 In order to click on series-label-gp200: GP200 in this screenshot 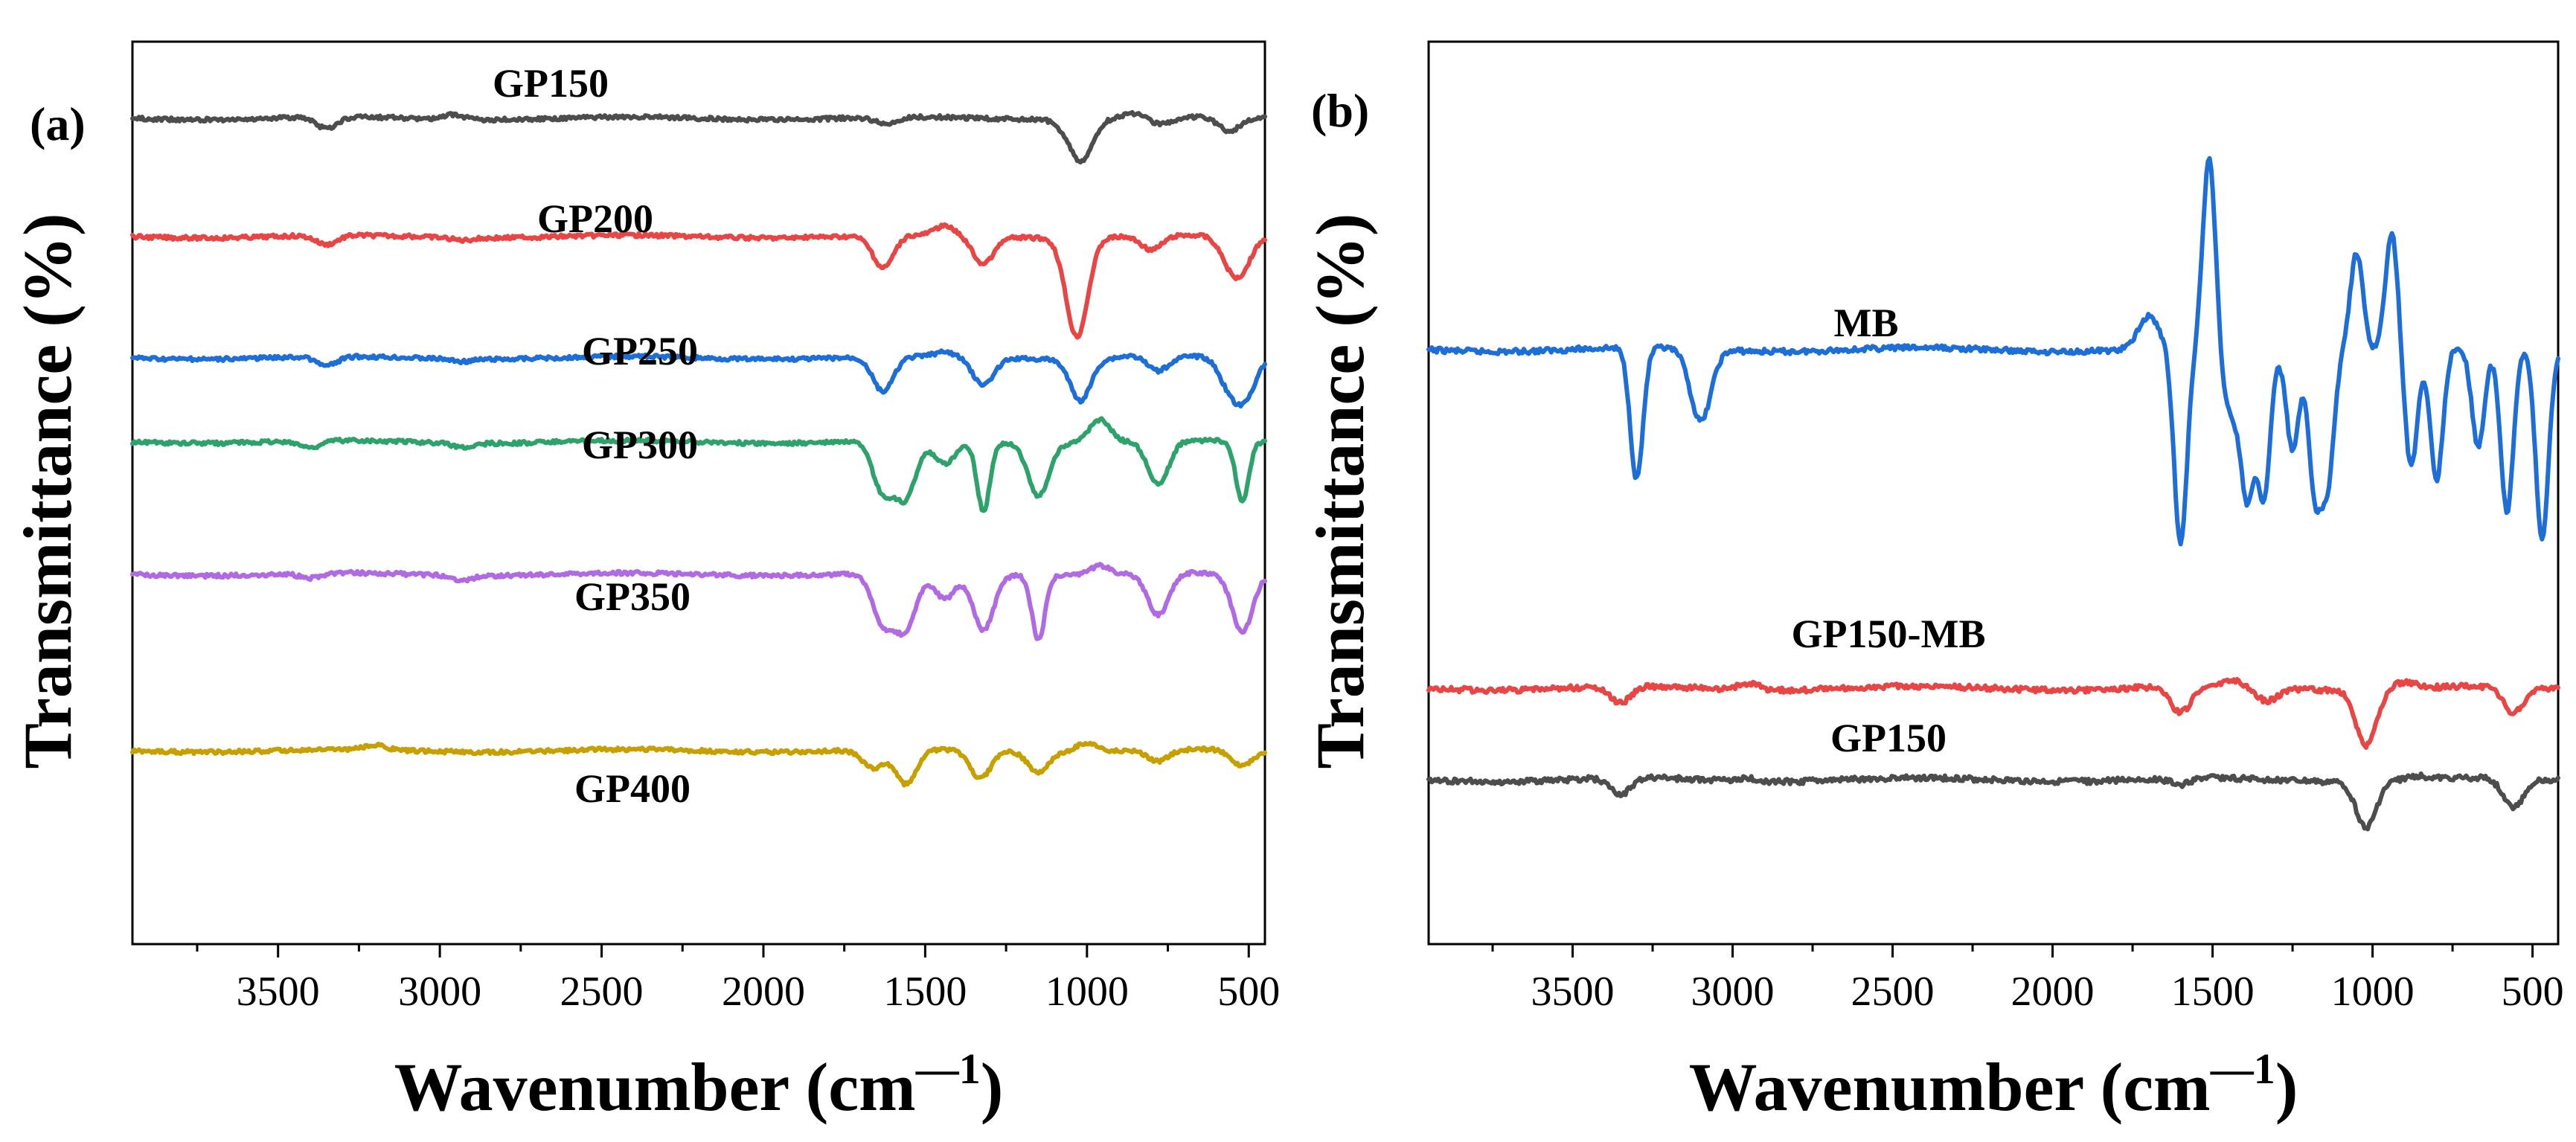, I will do `click(595, 218)`.